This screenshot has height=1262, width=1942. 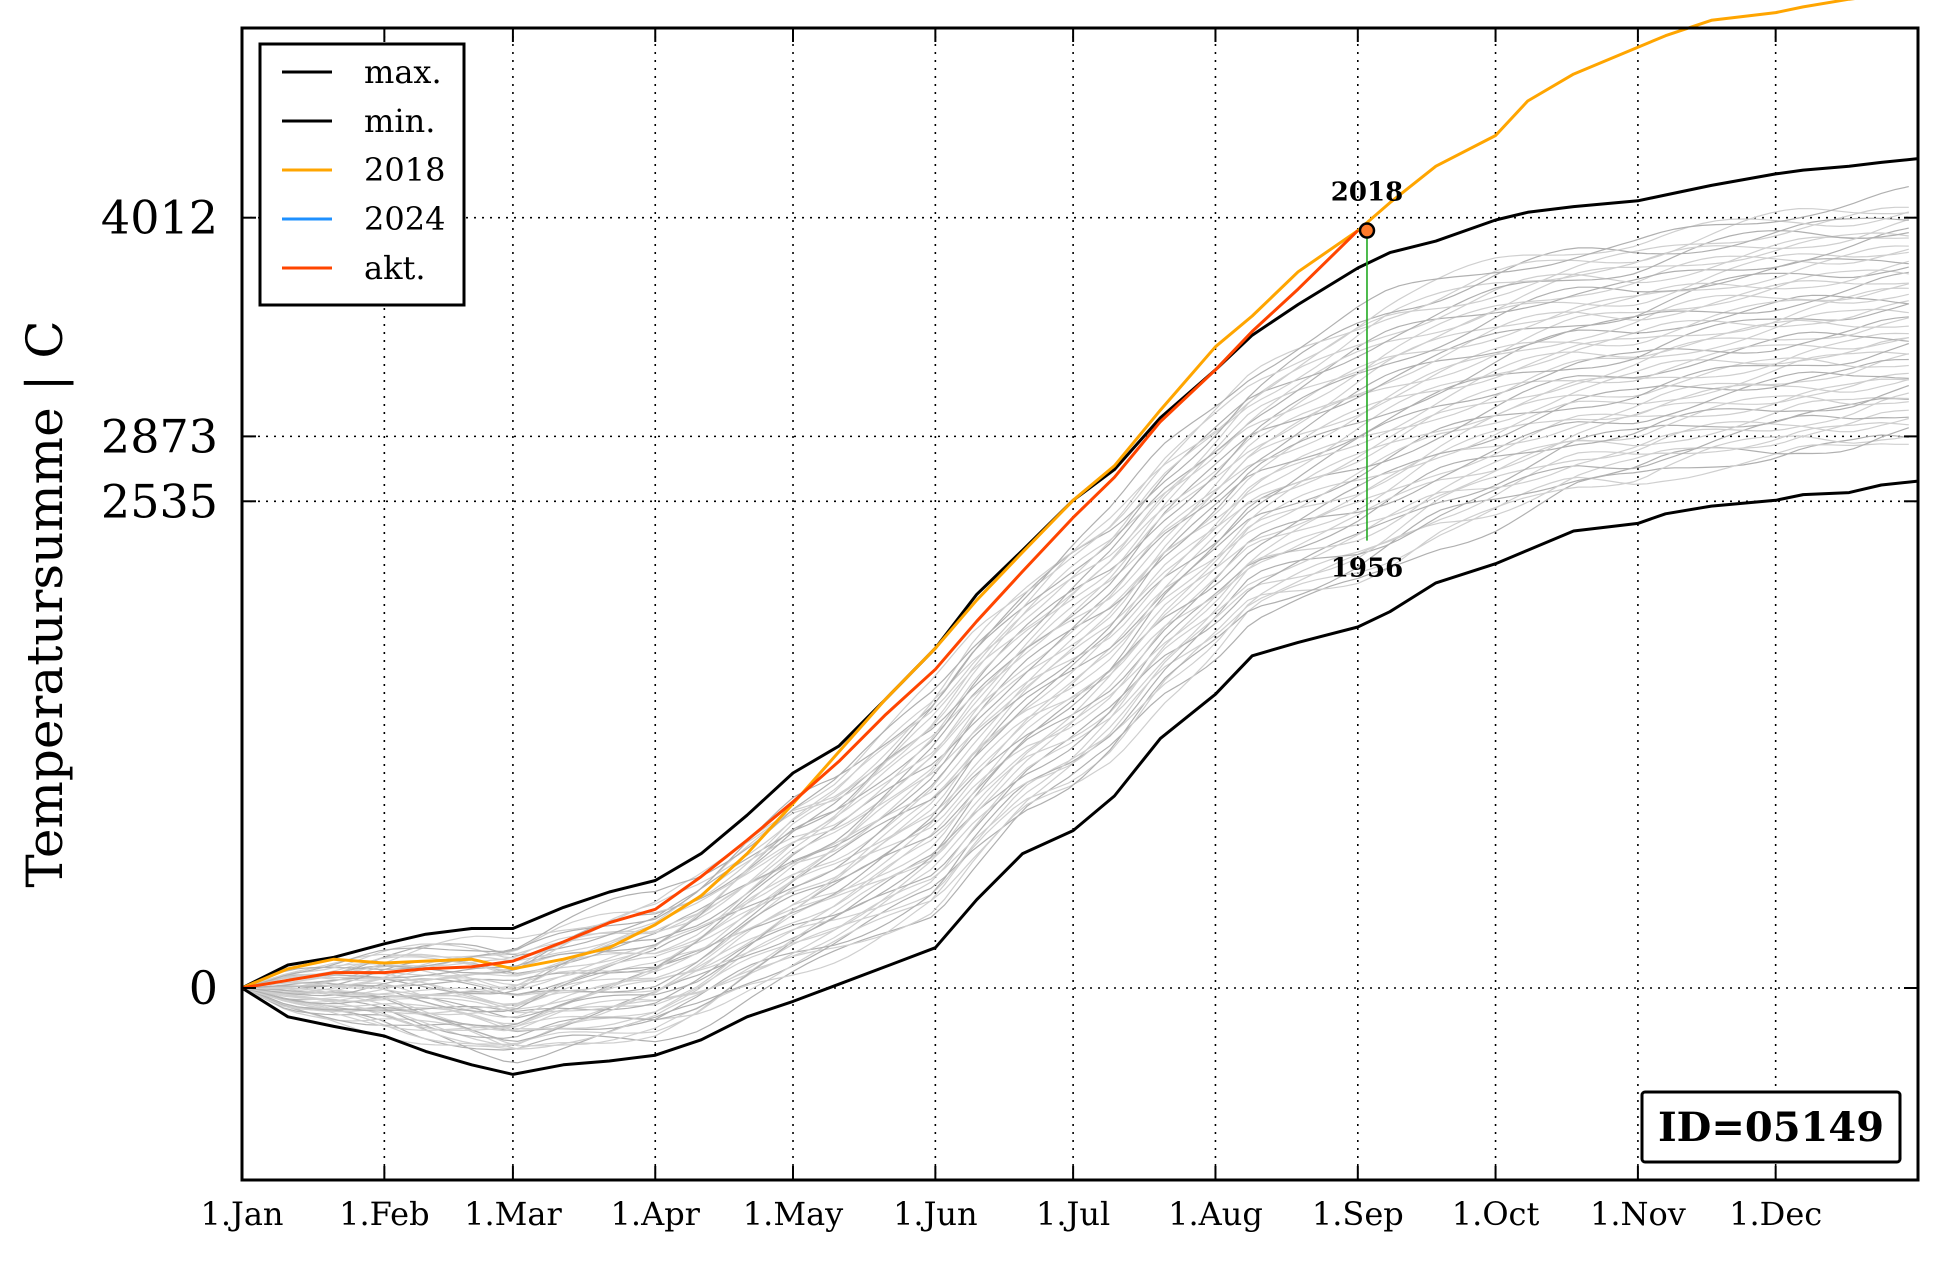 What do you see at coordinates (404, 219) in the screenshot?
I see `legend-label: 2024` at bounding box center [404, 219].